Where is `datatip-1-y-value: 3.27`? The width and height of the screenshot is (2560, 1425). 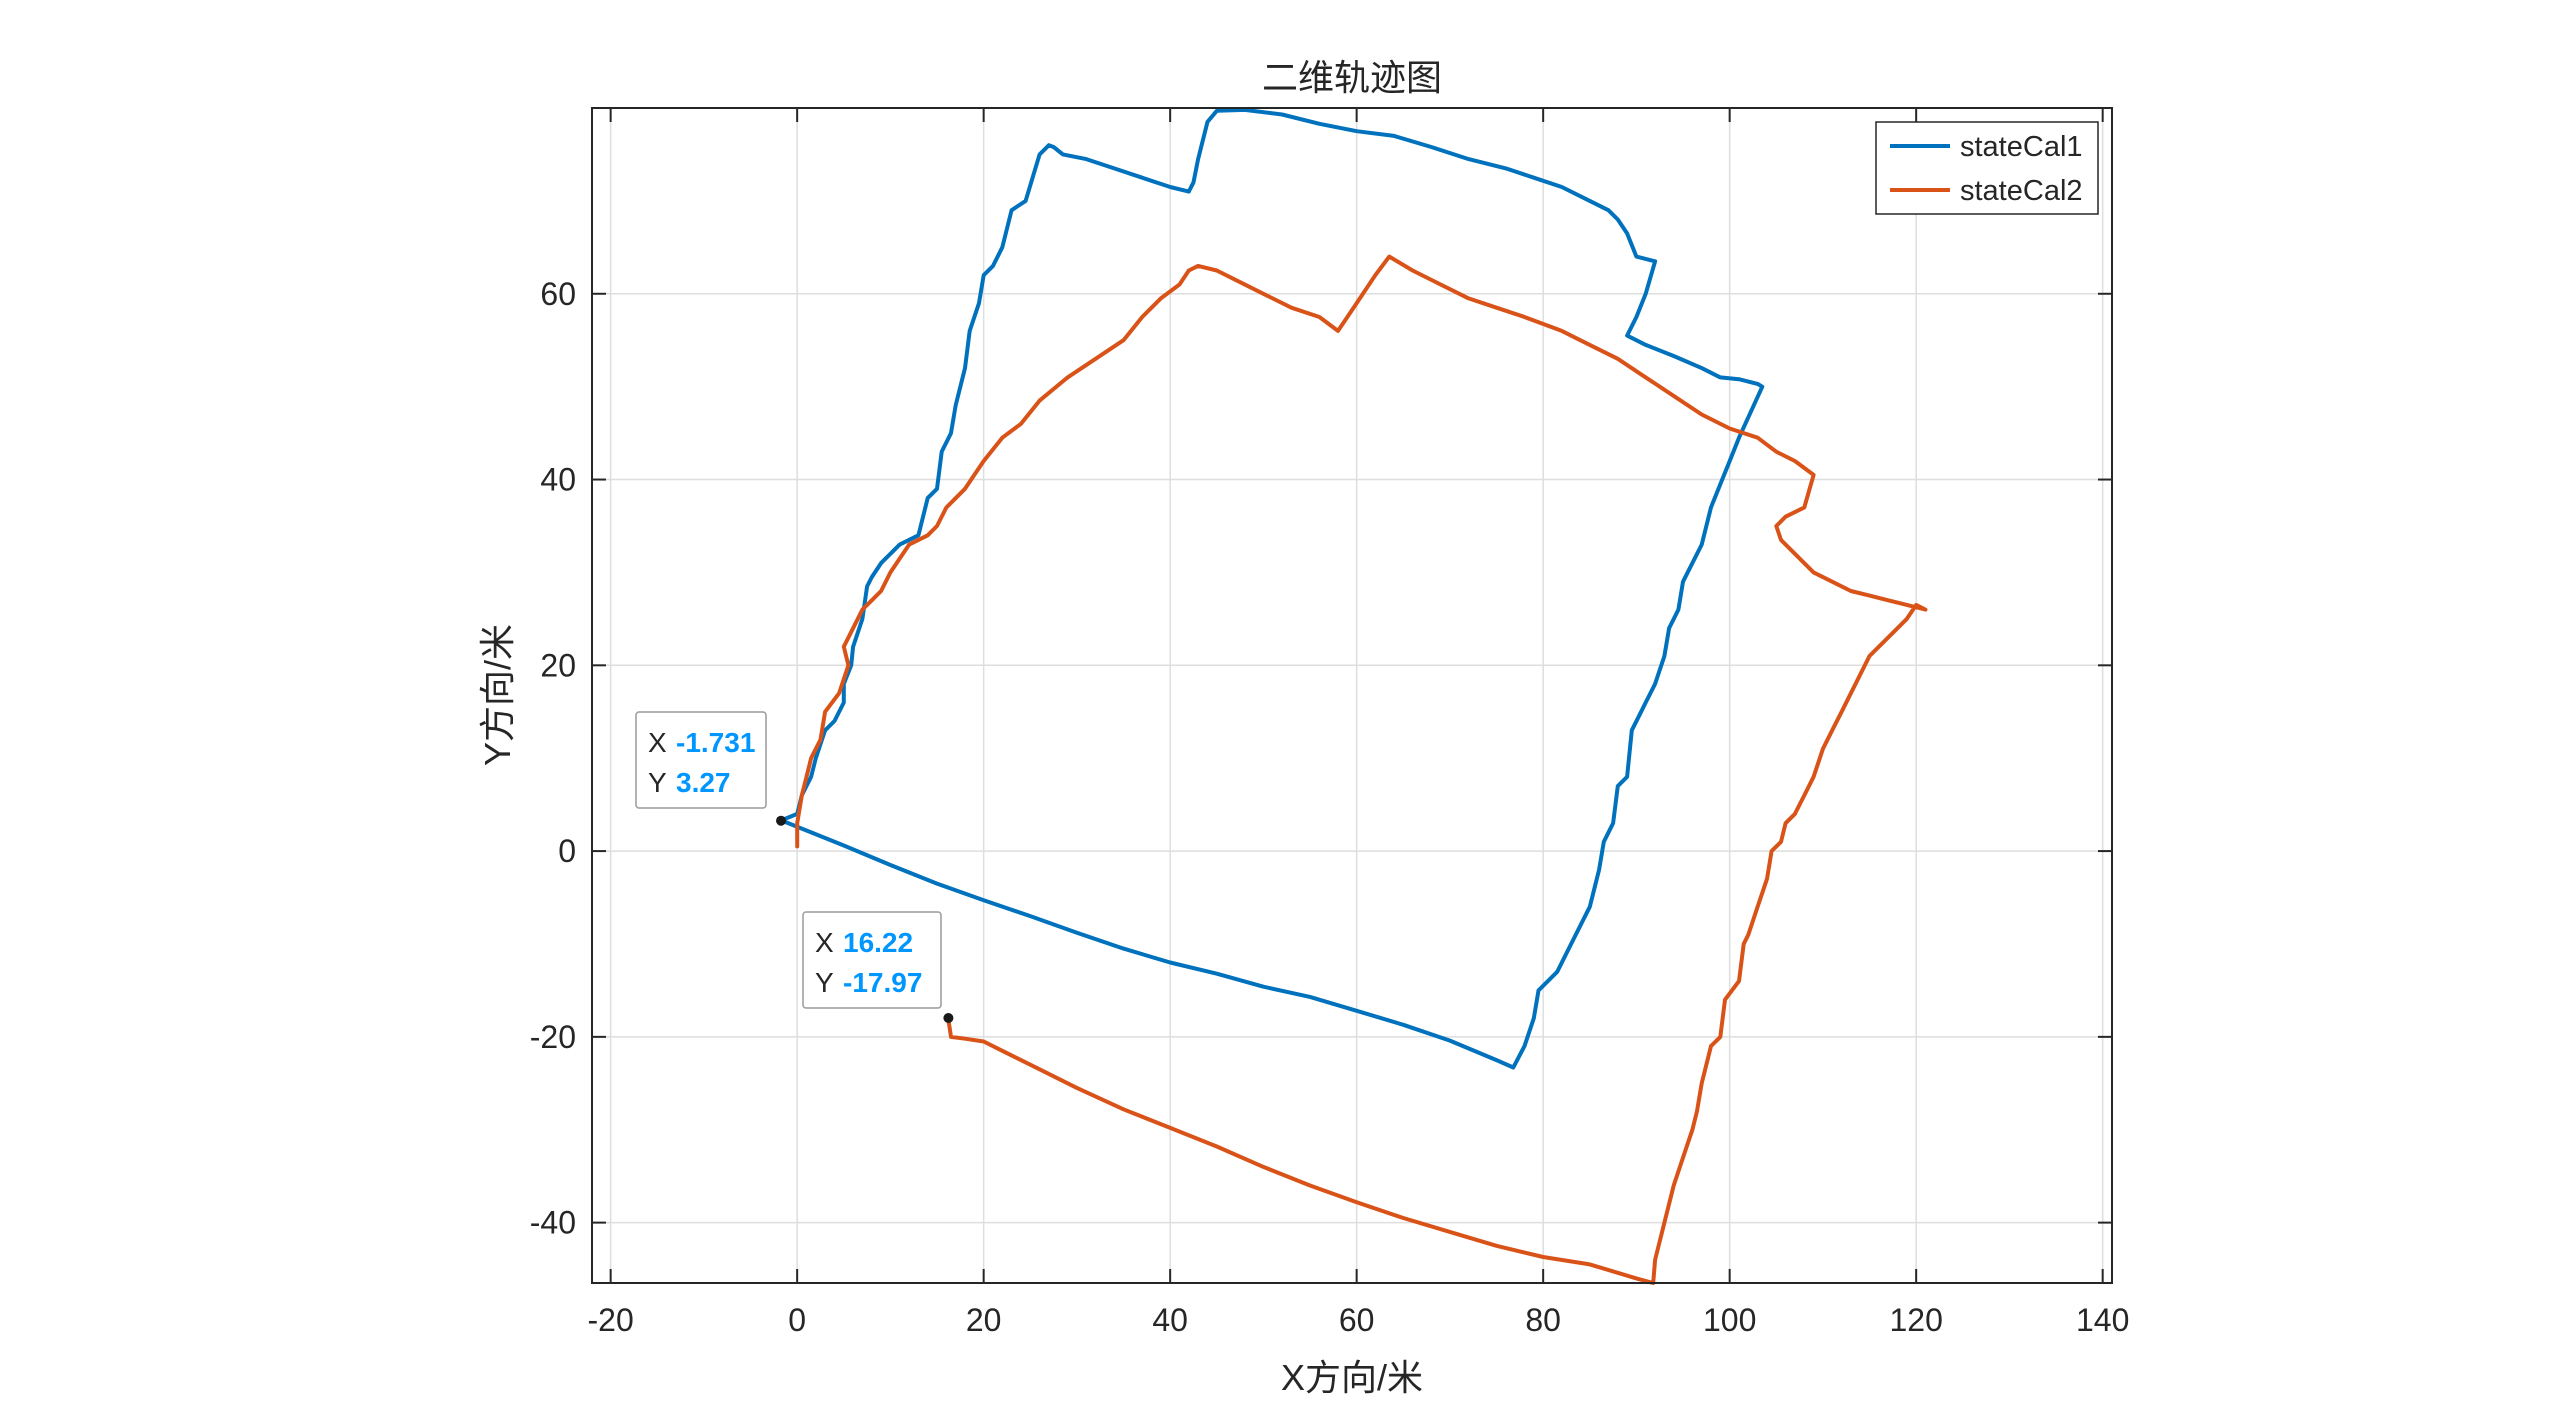
datatip-1-y-value: 3.27 is located at coordinates (703, 782).